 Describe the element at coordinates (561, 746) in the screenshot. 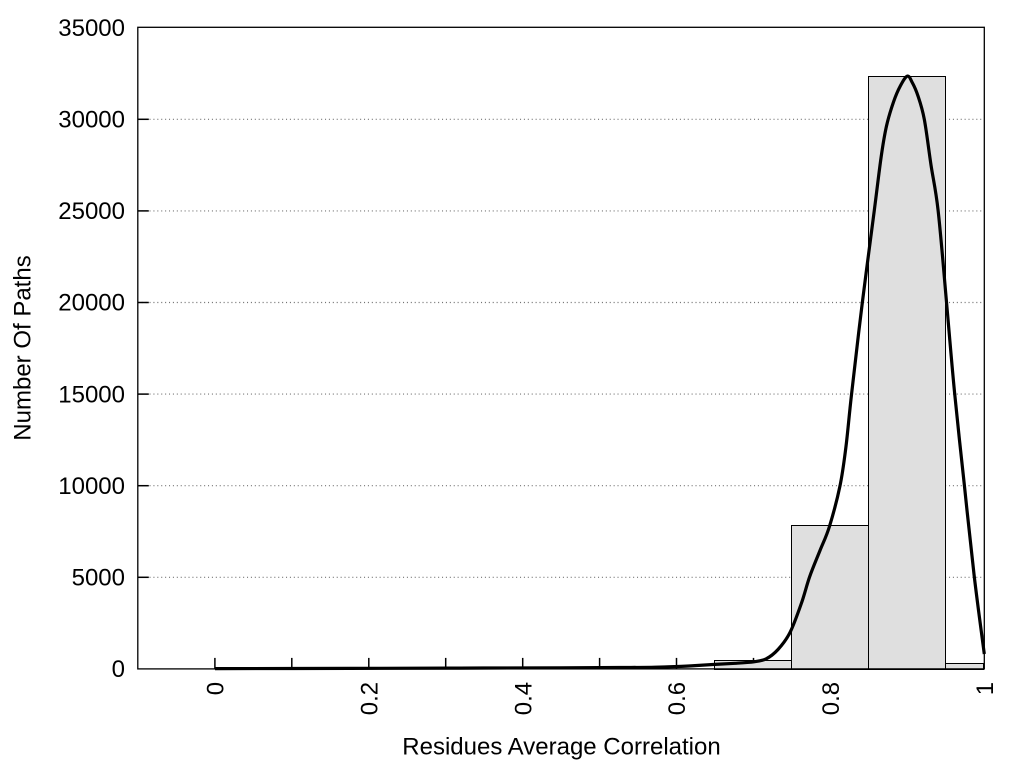

I see `svg-text: Residues Average Correlation` at that location.